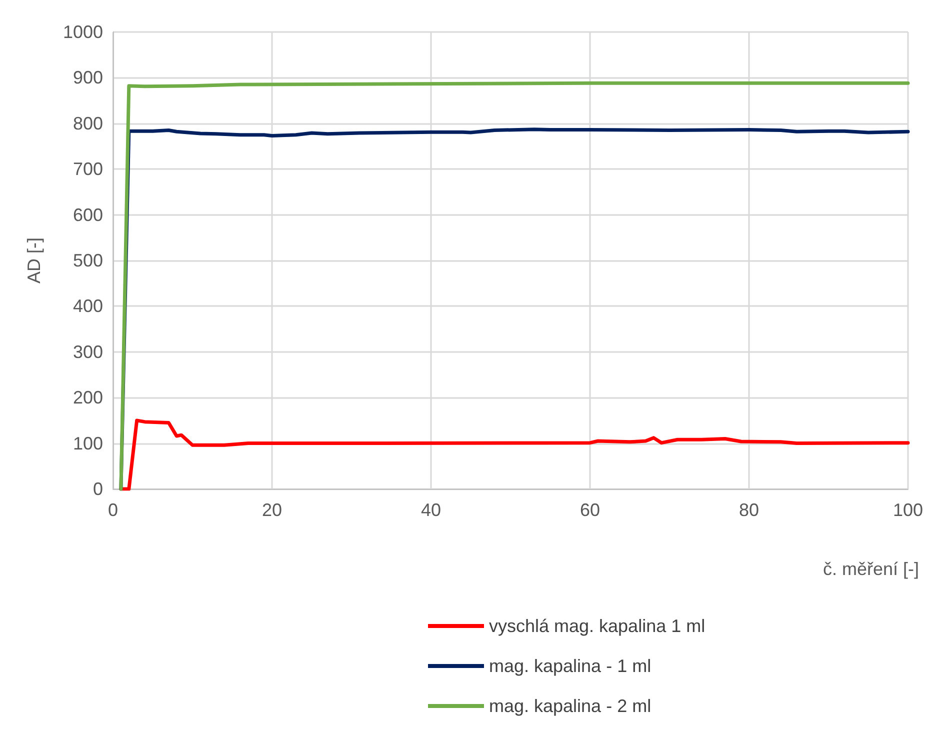 The image size is (937, 736). Describe the element at coordinates (87, 398) in the screenshot. I see `y-tick-label: 200` at that location.